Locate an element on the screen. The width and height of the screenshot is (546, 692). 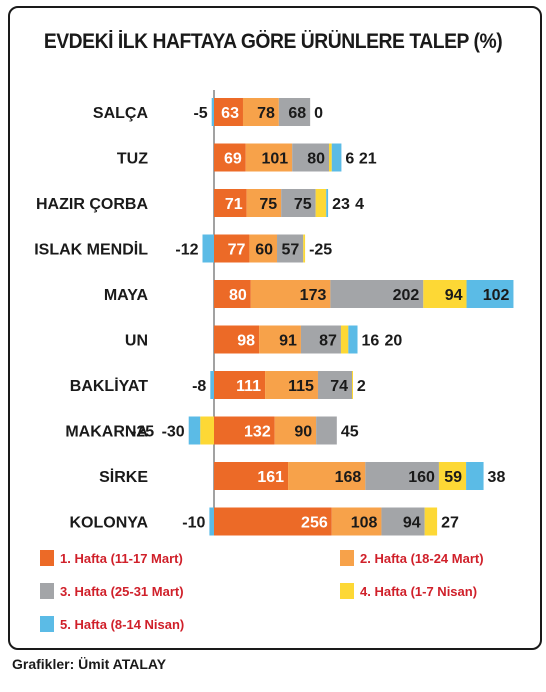
legend-label: 5. Hafta (8-14 Nisan) is located at coordinates (122, 624).